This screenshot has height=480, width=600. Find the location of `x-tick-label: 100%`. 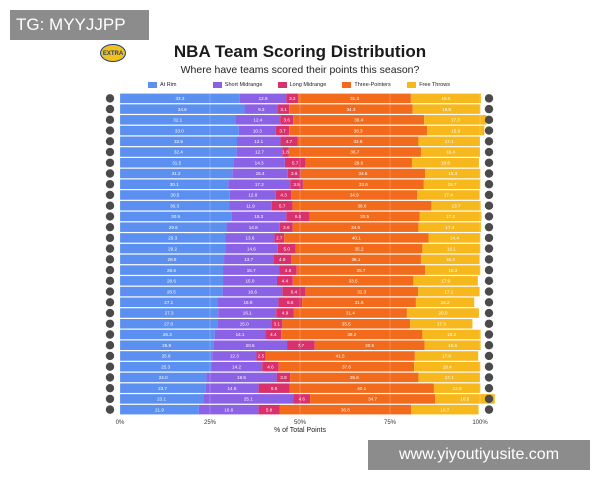

x-tick-label: 100% is located at coordinates (480, 423).